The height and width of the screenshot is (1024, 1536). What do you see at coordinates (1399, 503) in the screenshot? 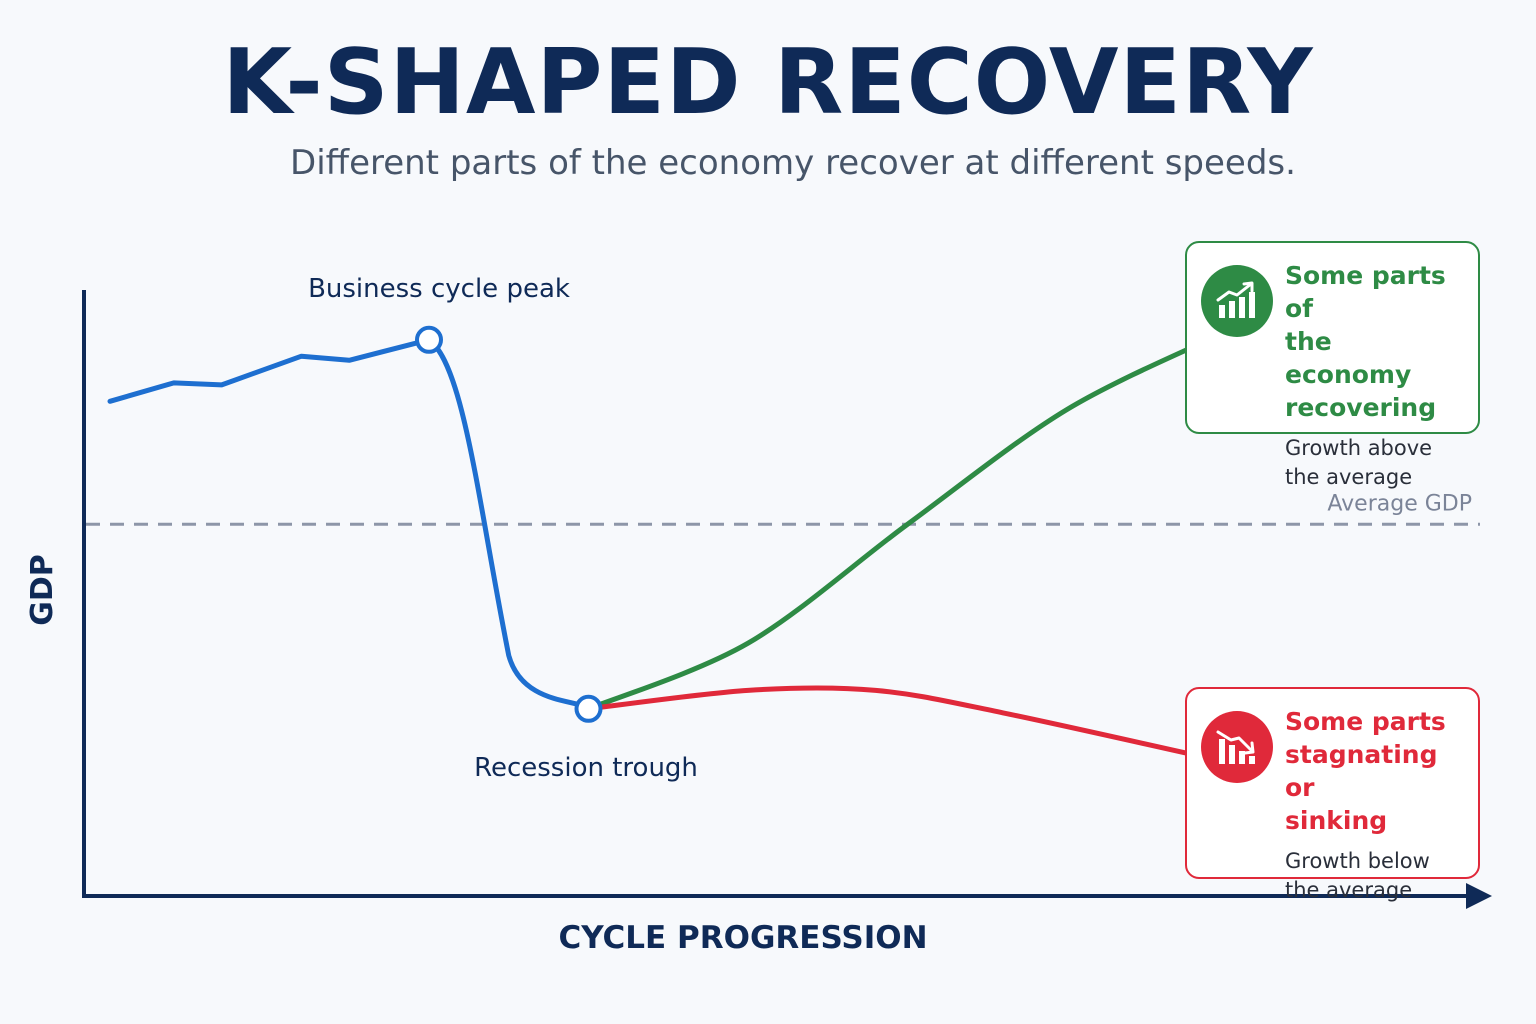
I see `average-gdp-label: Average GDP` at bounding box center [1399, 503].